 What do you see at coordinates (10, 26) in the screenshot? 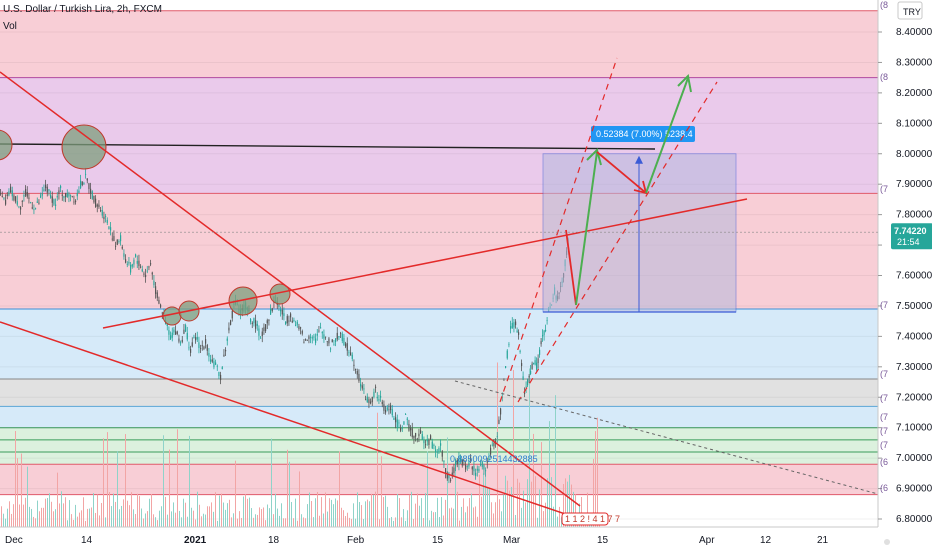
I see `volume-label: Vol` at bounding box center [10, 26].